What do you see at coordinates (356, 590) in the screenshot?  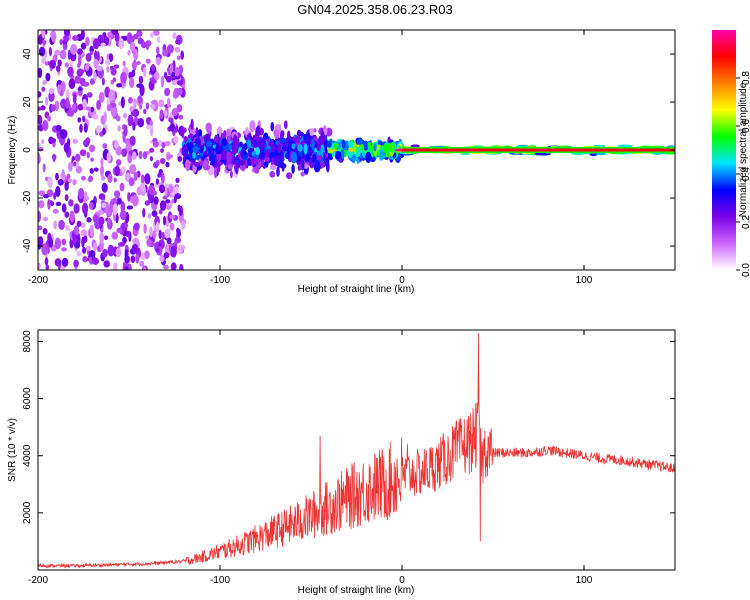 I see `snr-x-label: Height of straight line (km)` at bounding box center [356, 590].